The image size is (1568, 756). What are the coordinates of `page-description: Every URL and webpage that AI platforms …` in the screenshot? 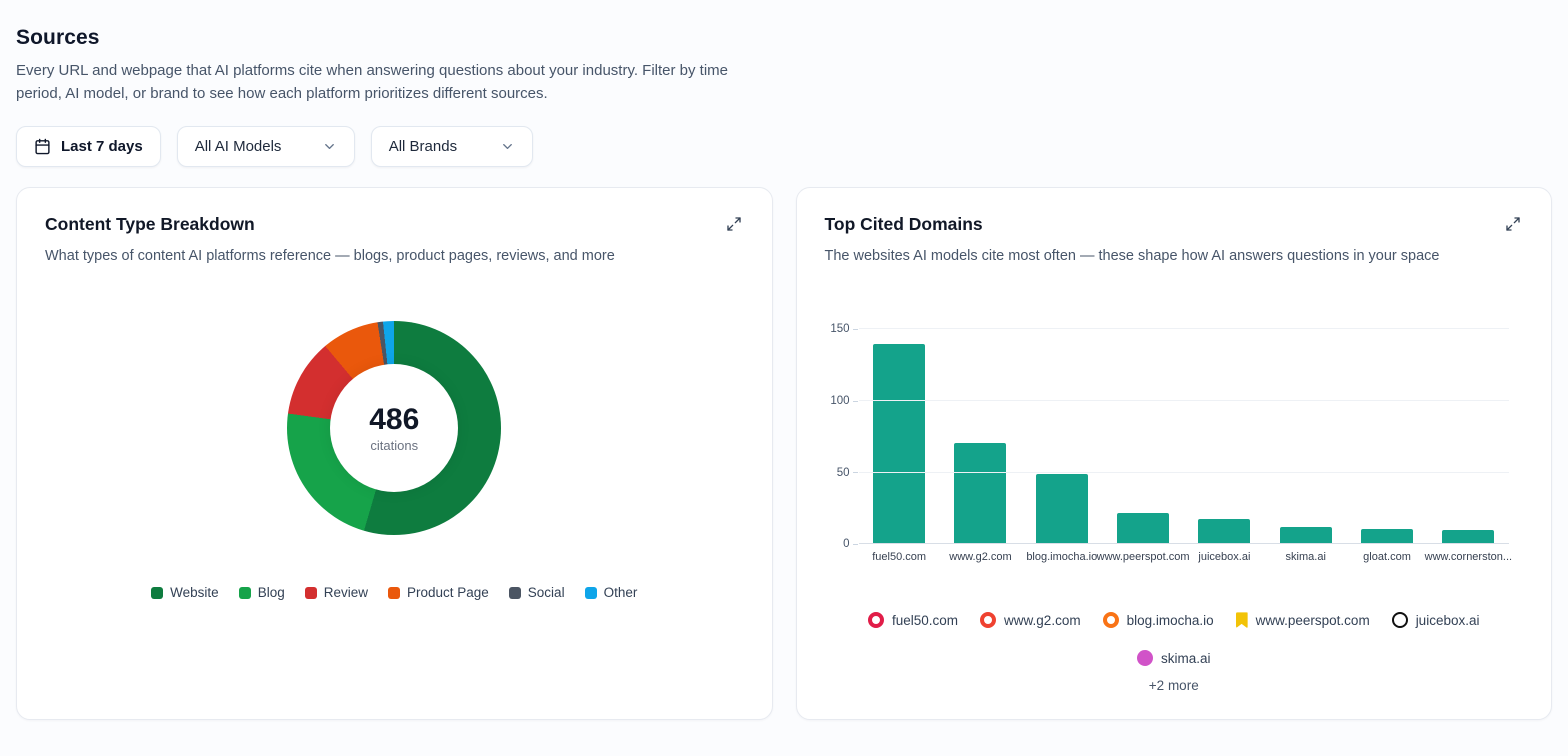 It's located at (372, 82).